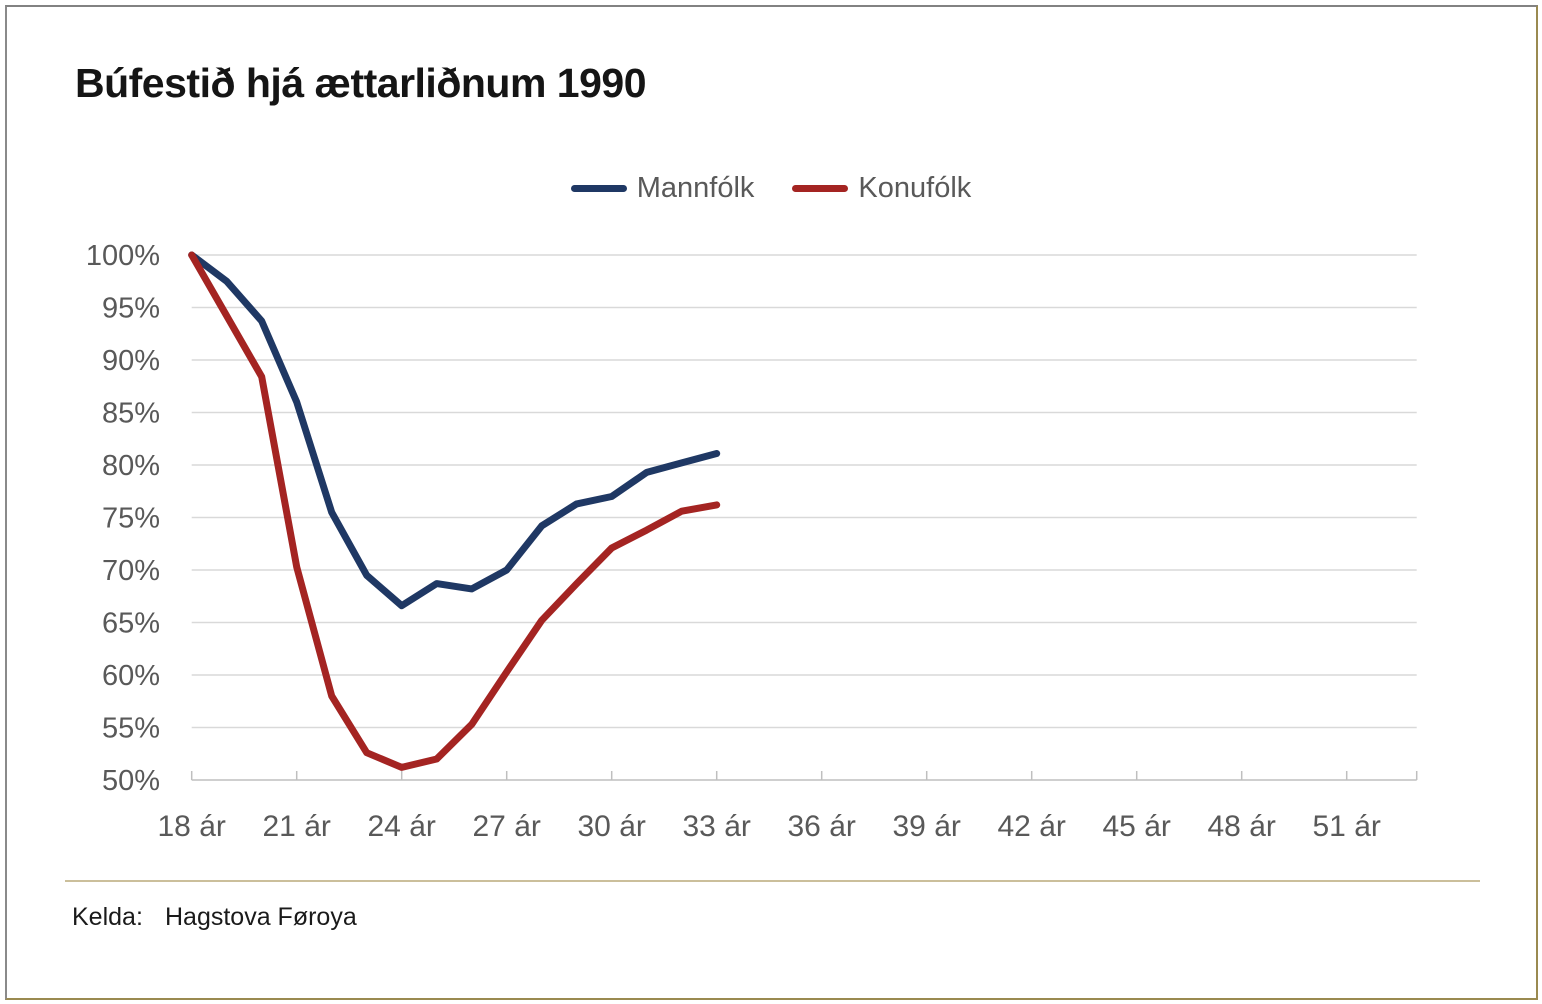 The height and width of the screenshot is (1004, 1542). Describe the element at coordinates (507, 826) in the screenshot. I see `x-tick-label: 27 ár` at that location.